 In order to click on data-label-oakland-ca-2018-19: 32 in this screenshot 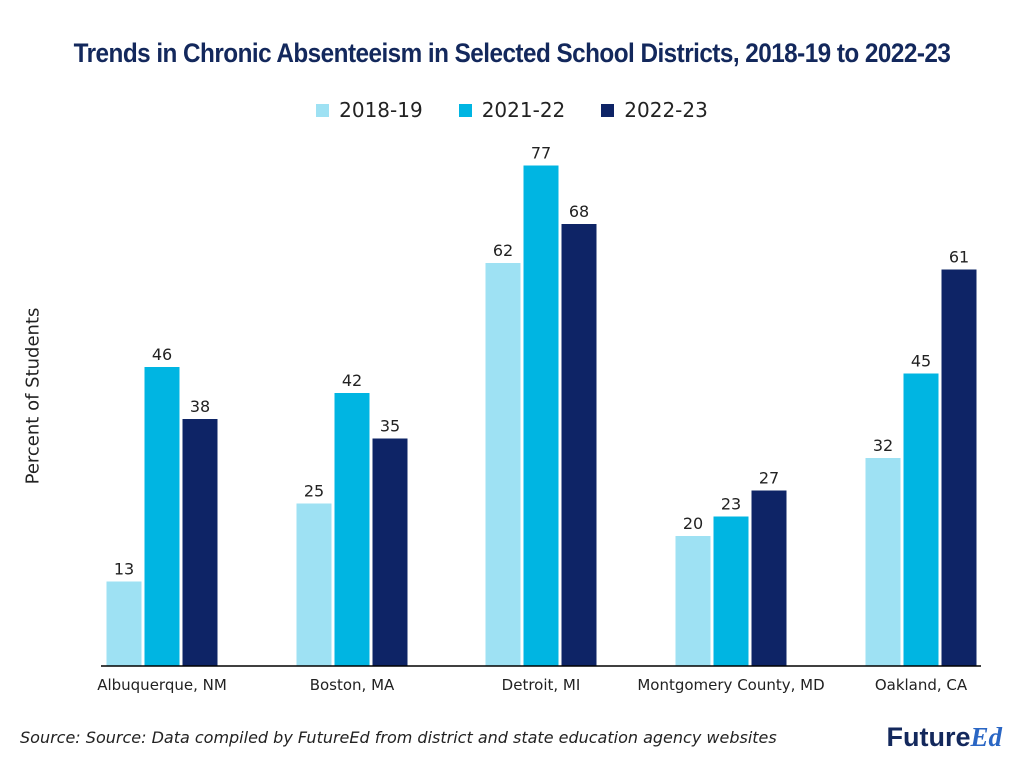, I will do `click(883, 445)`.